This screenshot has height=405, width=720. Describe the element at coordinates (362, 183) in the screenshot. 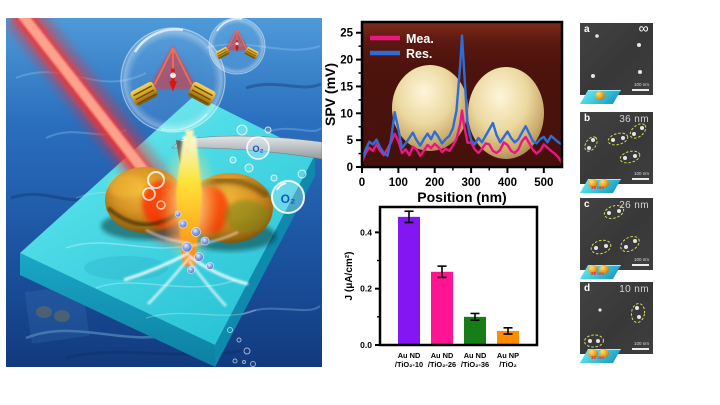

I see `x-tick-label: 0` at that location.